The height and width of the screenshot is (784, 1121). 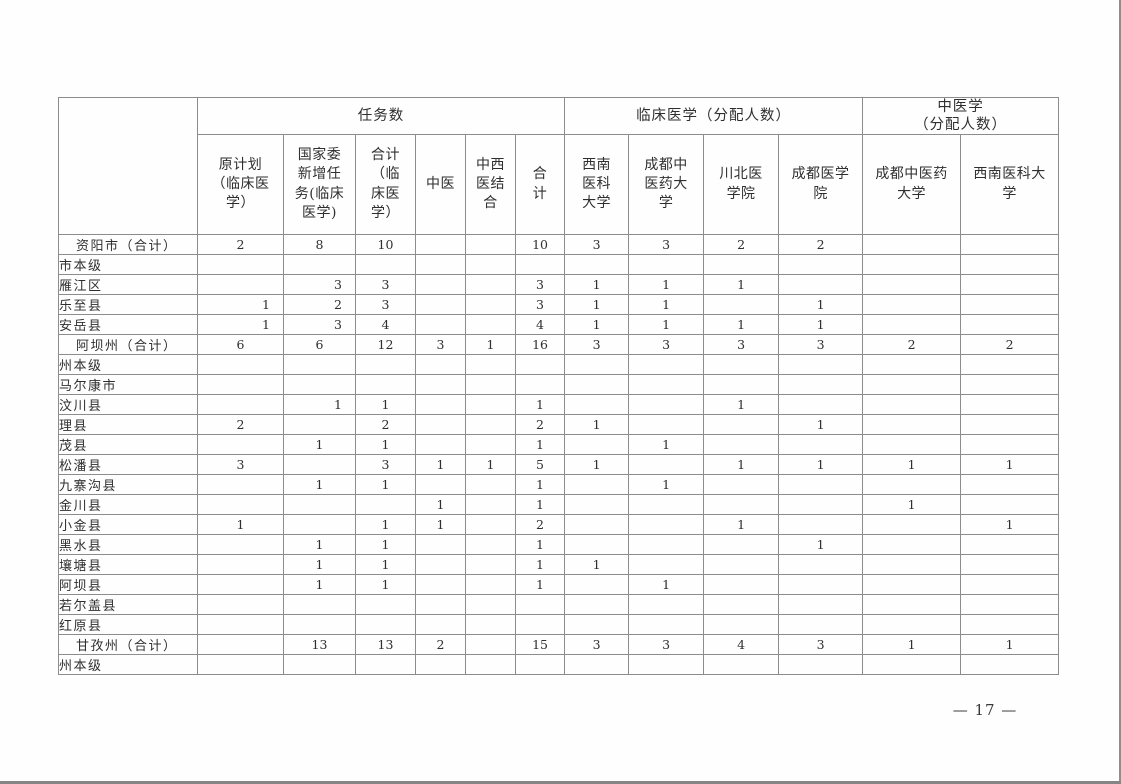 I want to click on row-label-cell: 红原县, so click(x=128, y=625).